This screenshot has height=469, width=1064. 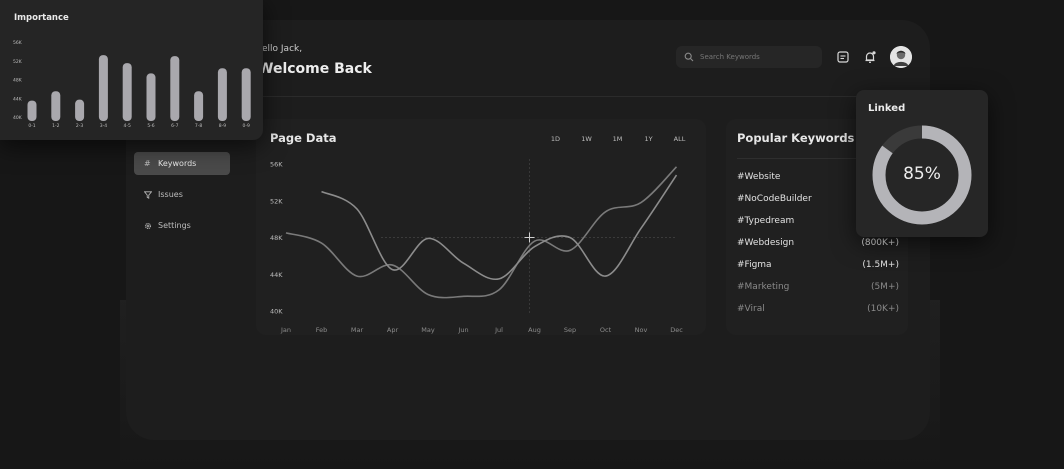 What do you see at coordinates (322, 330) in the screenshot?
I see `x-tick-label: Feb` at bounding box center [322, 330].